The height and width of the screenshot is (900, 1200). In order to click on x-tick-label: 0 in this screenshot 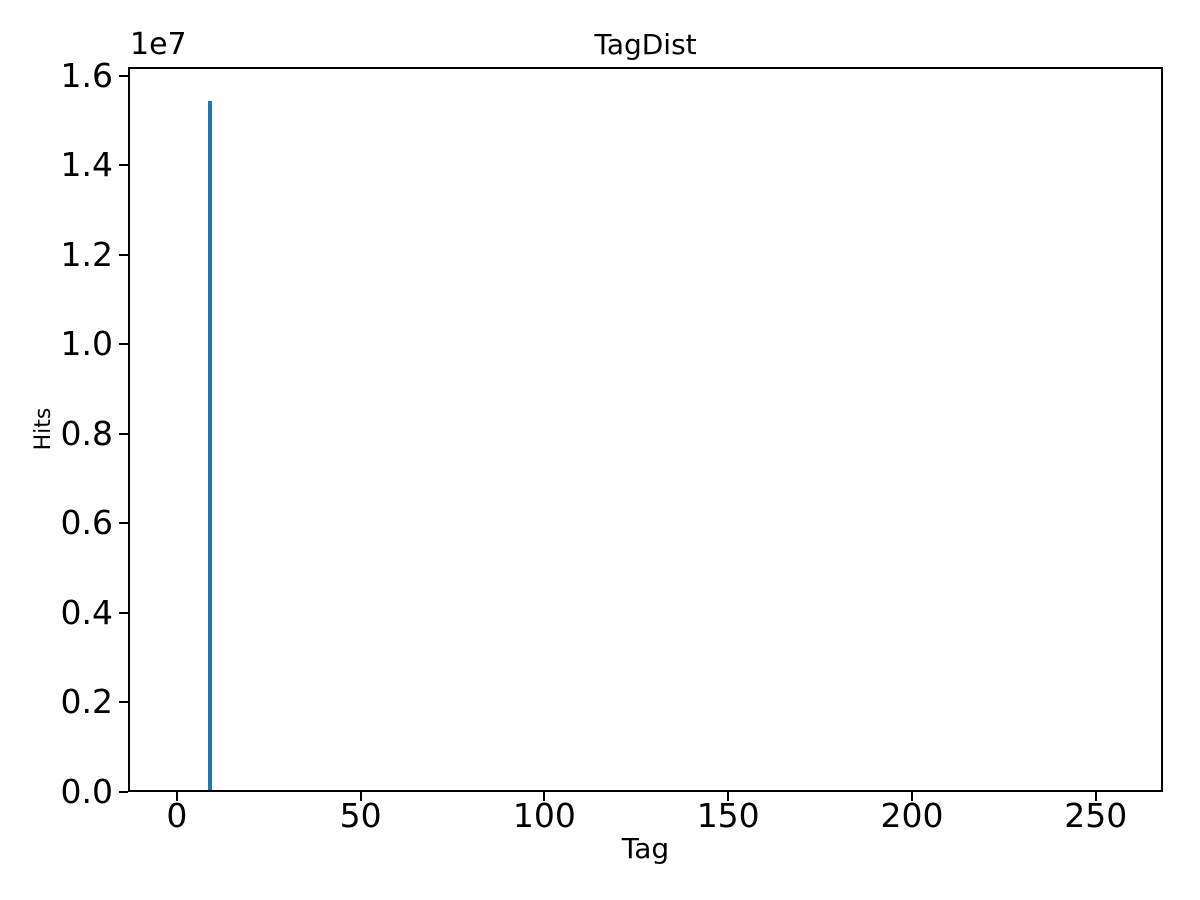, I will do `click(177, 815)`.